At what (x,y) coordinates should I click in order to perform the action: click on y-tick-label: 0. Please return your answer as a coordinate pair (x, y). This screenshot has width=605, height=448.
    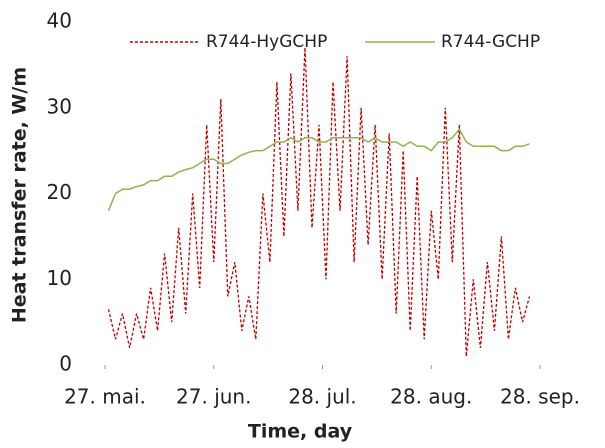
    Looking at the image, I should click on (65, 364).